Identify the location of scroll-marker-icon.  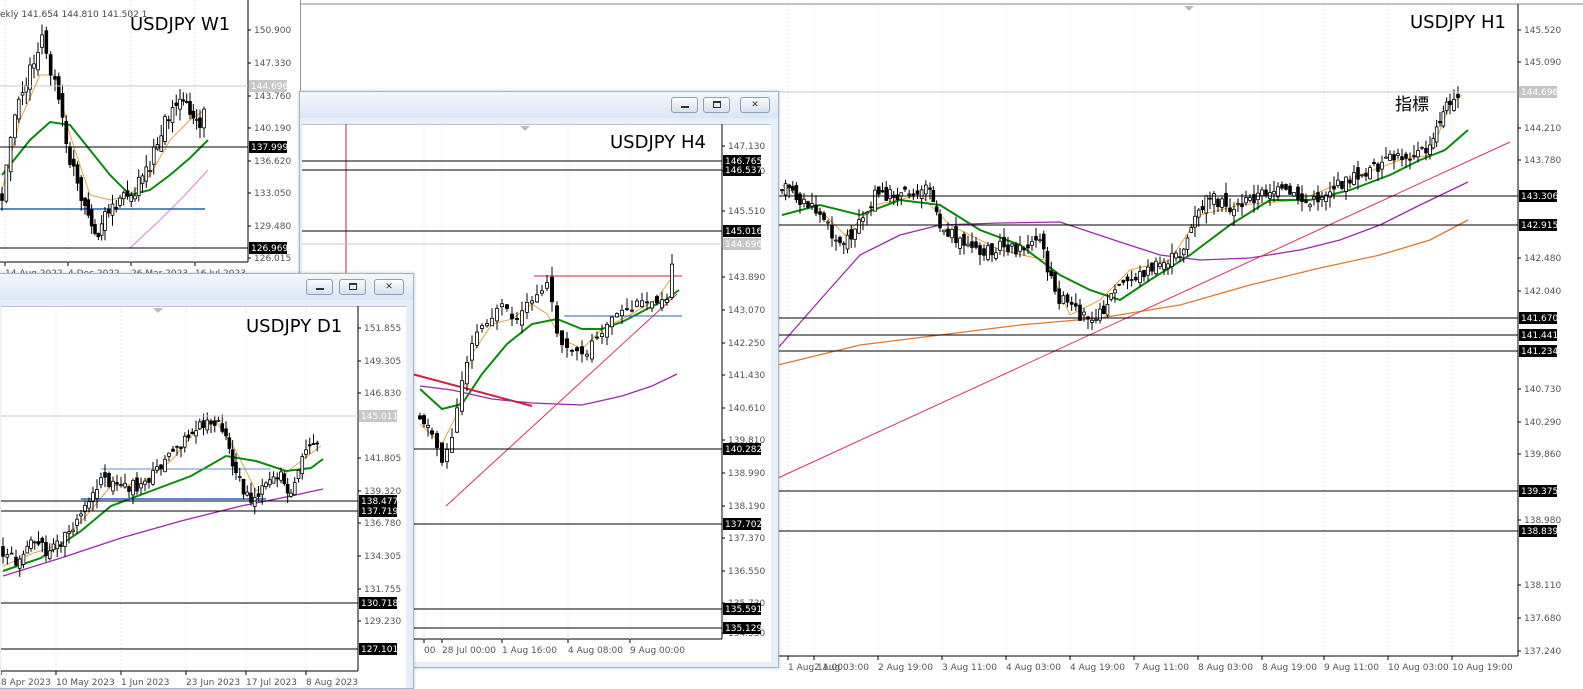
(158, 310).